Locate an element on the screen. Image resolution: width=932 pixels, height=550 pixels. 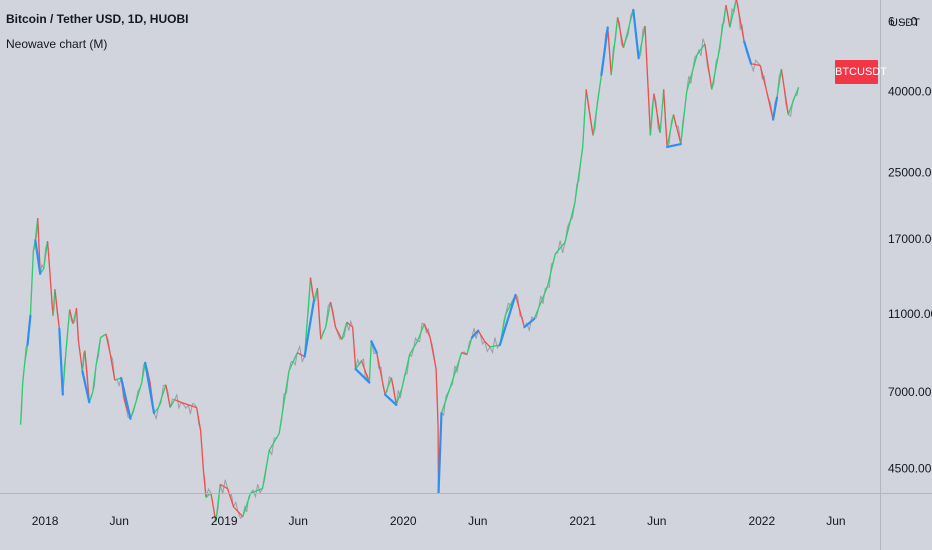
price-tick-label: 4500.00 is located at coordinates (910, 468).